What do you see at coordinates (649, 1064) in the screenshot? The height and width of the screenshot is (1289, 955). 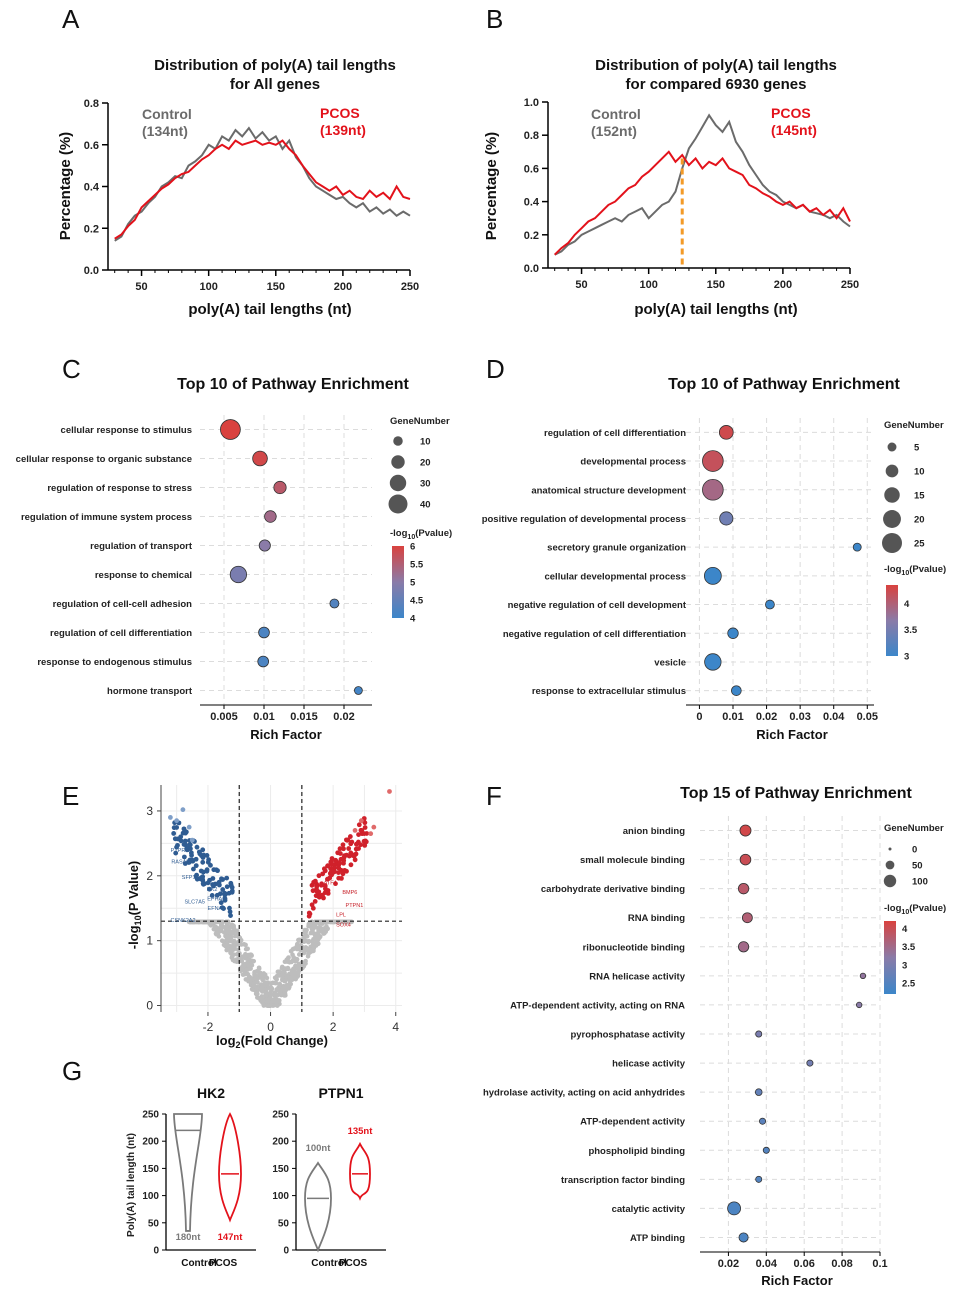 I see `pathway-label: helicase activity` at bounding box center [649, 1064].